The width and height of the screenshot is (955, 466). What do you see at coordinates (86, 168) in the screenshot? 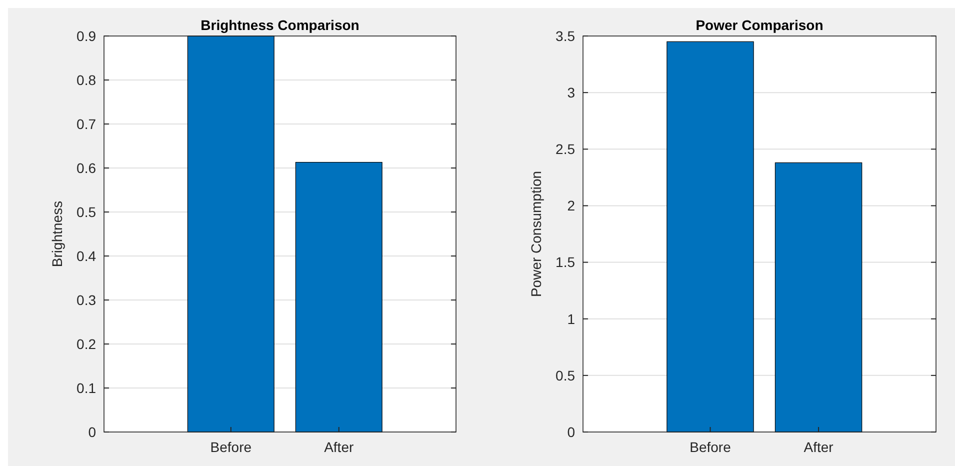
I see `y-tick-label: 0.6` at bounding box center [86, 168].